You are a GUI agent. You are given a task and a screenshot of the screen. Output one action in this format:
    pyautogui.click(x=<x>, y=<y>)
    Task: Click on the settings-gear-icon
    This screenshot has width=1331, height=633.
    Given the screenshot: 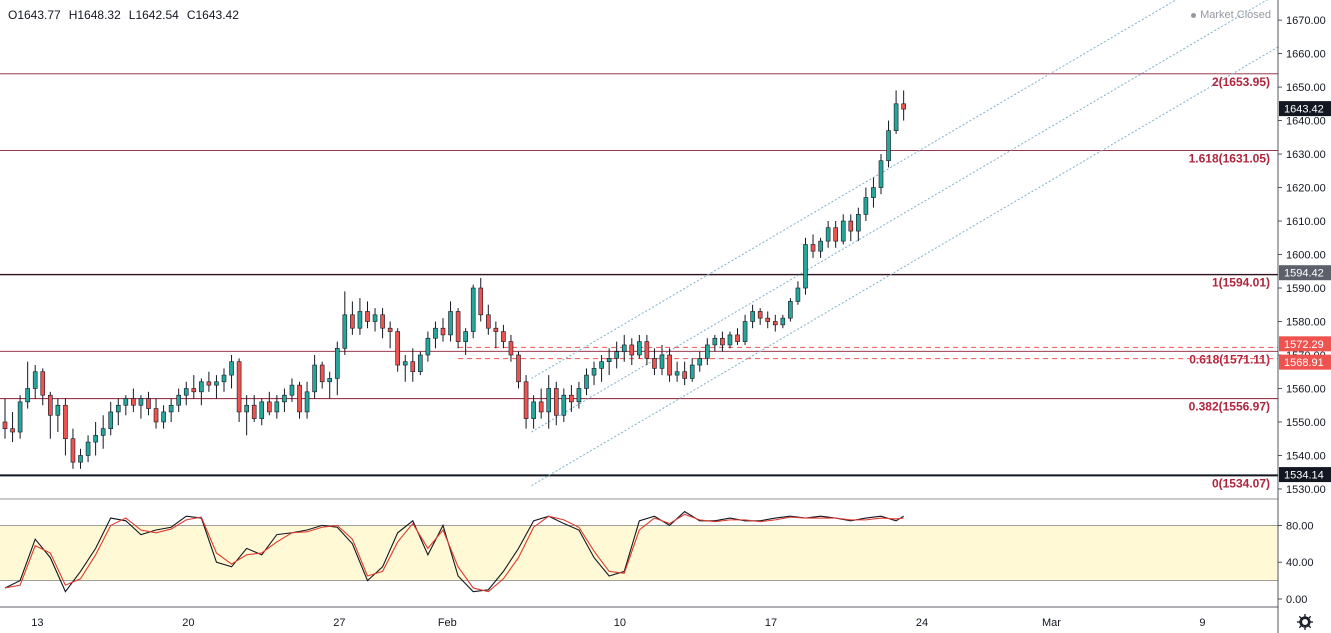 What is the action you would take?
    pyautogui.click(x=1305, y=622)
    